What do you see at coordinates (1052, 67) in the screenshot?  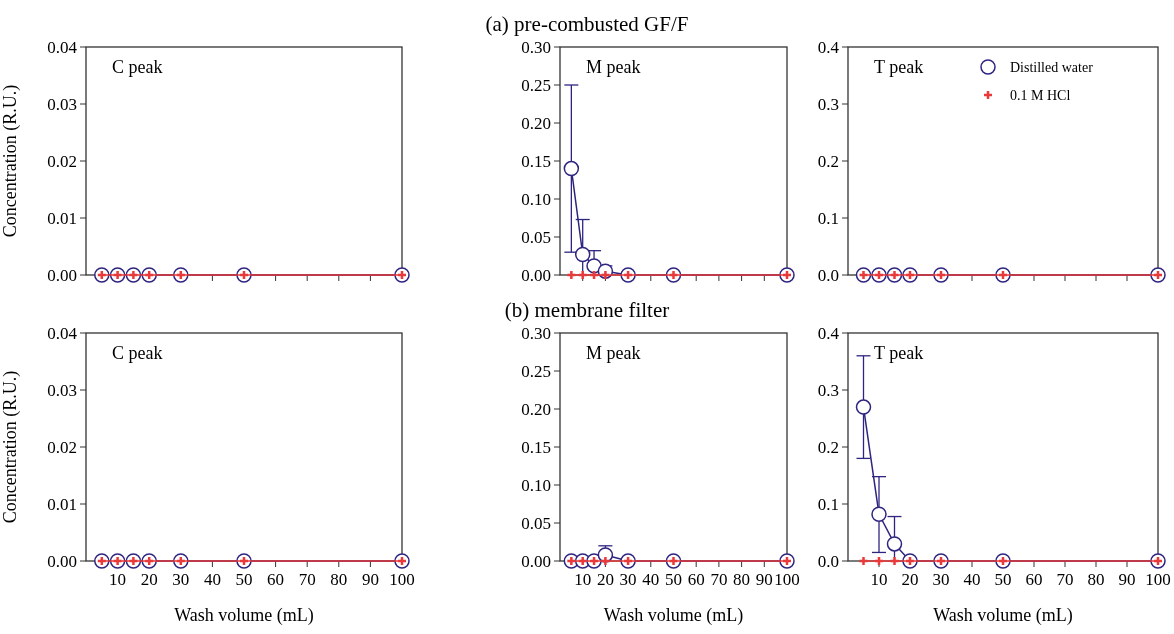 I see `legend-label: Distilled water` at bounding box center [1052, 67].